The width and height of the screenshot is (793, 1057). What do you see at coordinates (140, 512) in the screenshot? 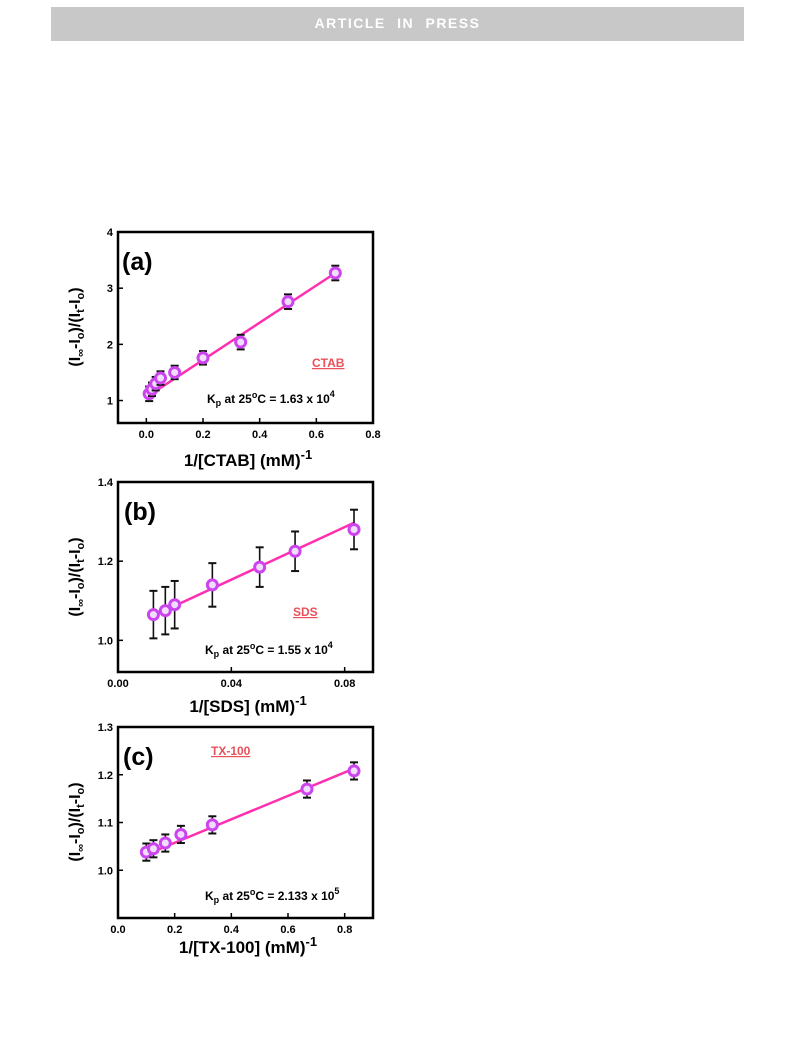
I see `panel-label: (b)` at bounding box center [140, 512].